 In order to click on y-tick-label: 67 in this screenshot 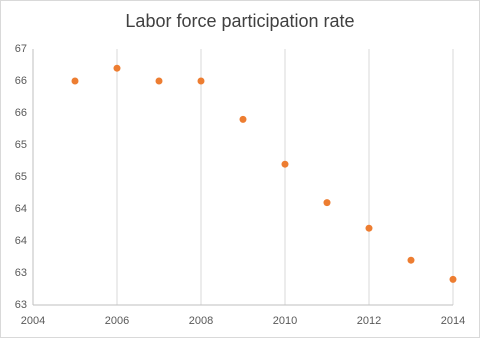, I will do `click(21, 49)`.